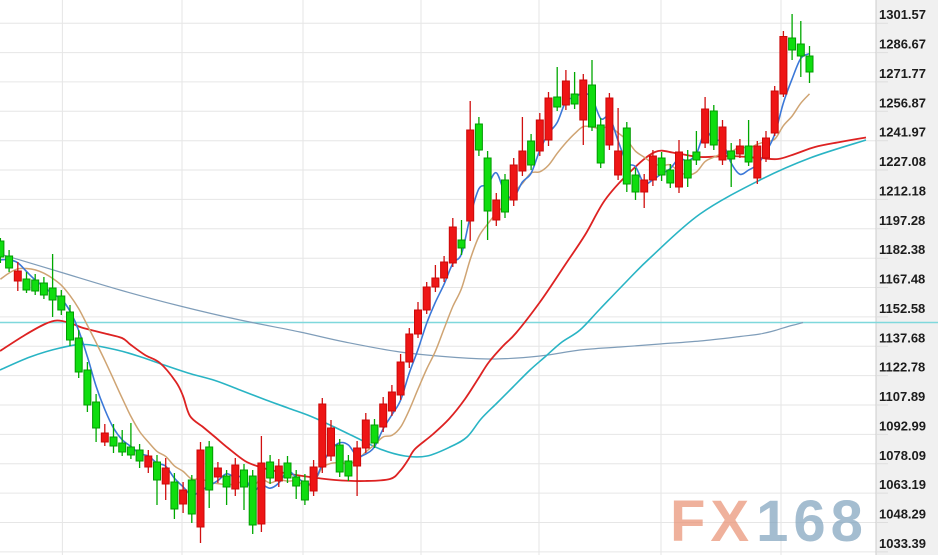 This screenshot has height=555, width=938. Describe the element at coordinates (902, 73) in the screenshot. I see `svg-text: 1271.77` at that location.